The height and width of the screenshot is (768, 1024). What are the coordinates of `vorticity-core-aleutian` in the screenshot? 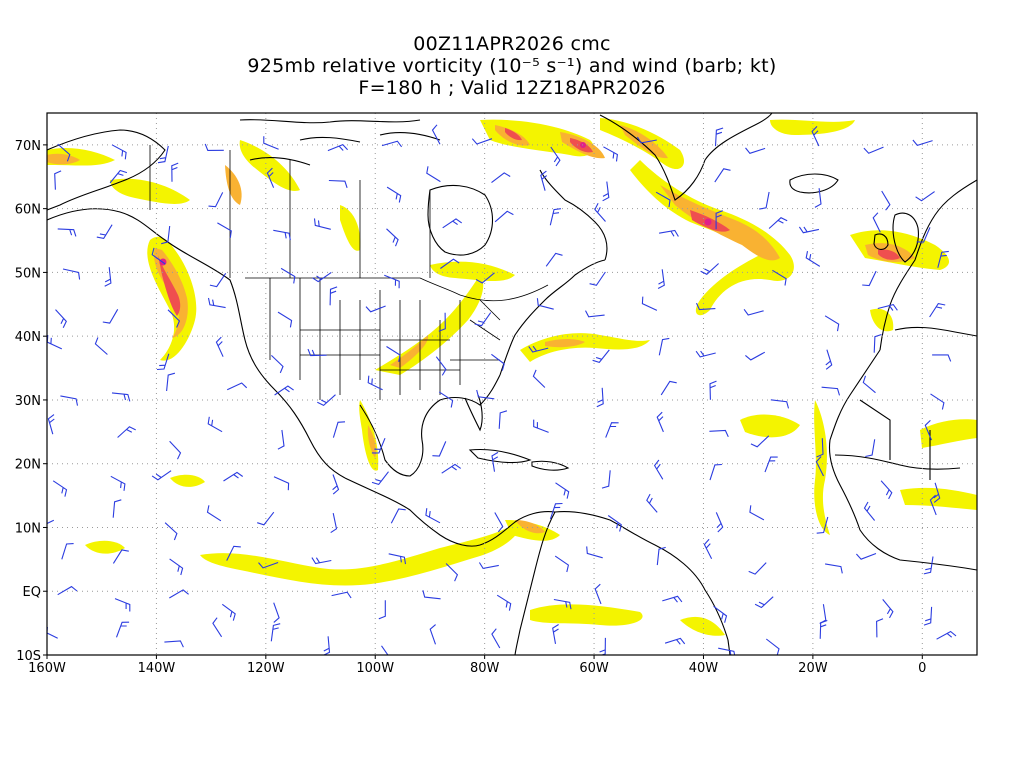 It's located at (63, 159).